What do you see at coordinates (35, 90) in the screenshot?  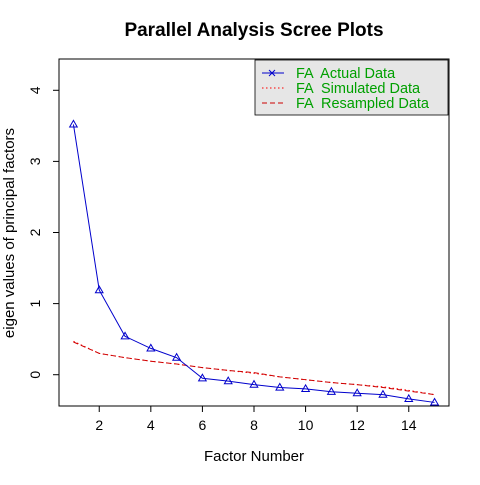 I see `y-tick-label: 4` at bounding box center [35, 90].